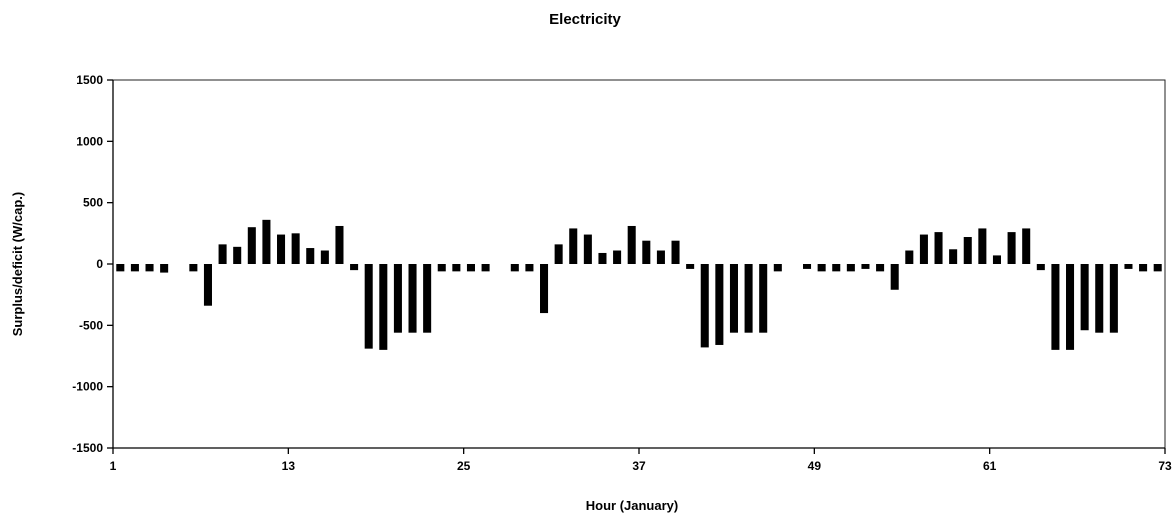  I want to click on y-tick-label: -500, so click(91, 325).